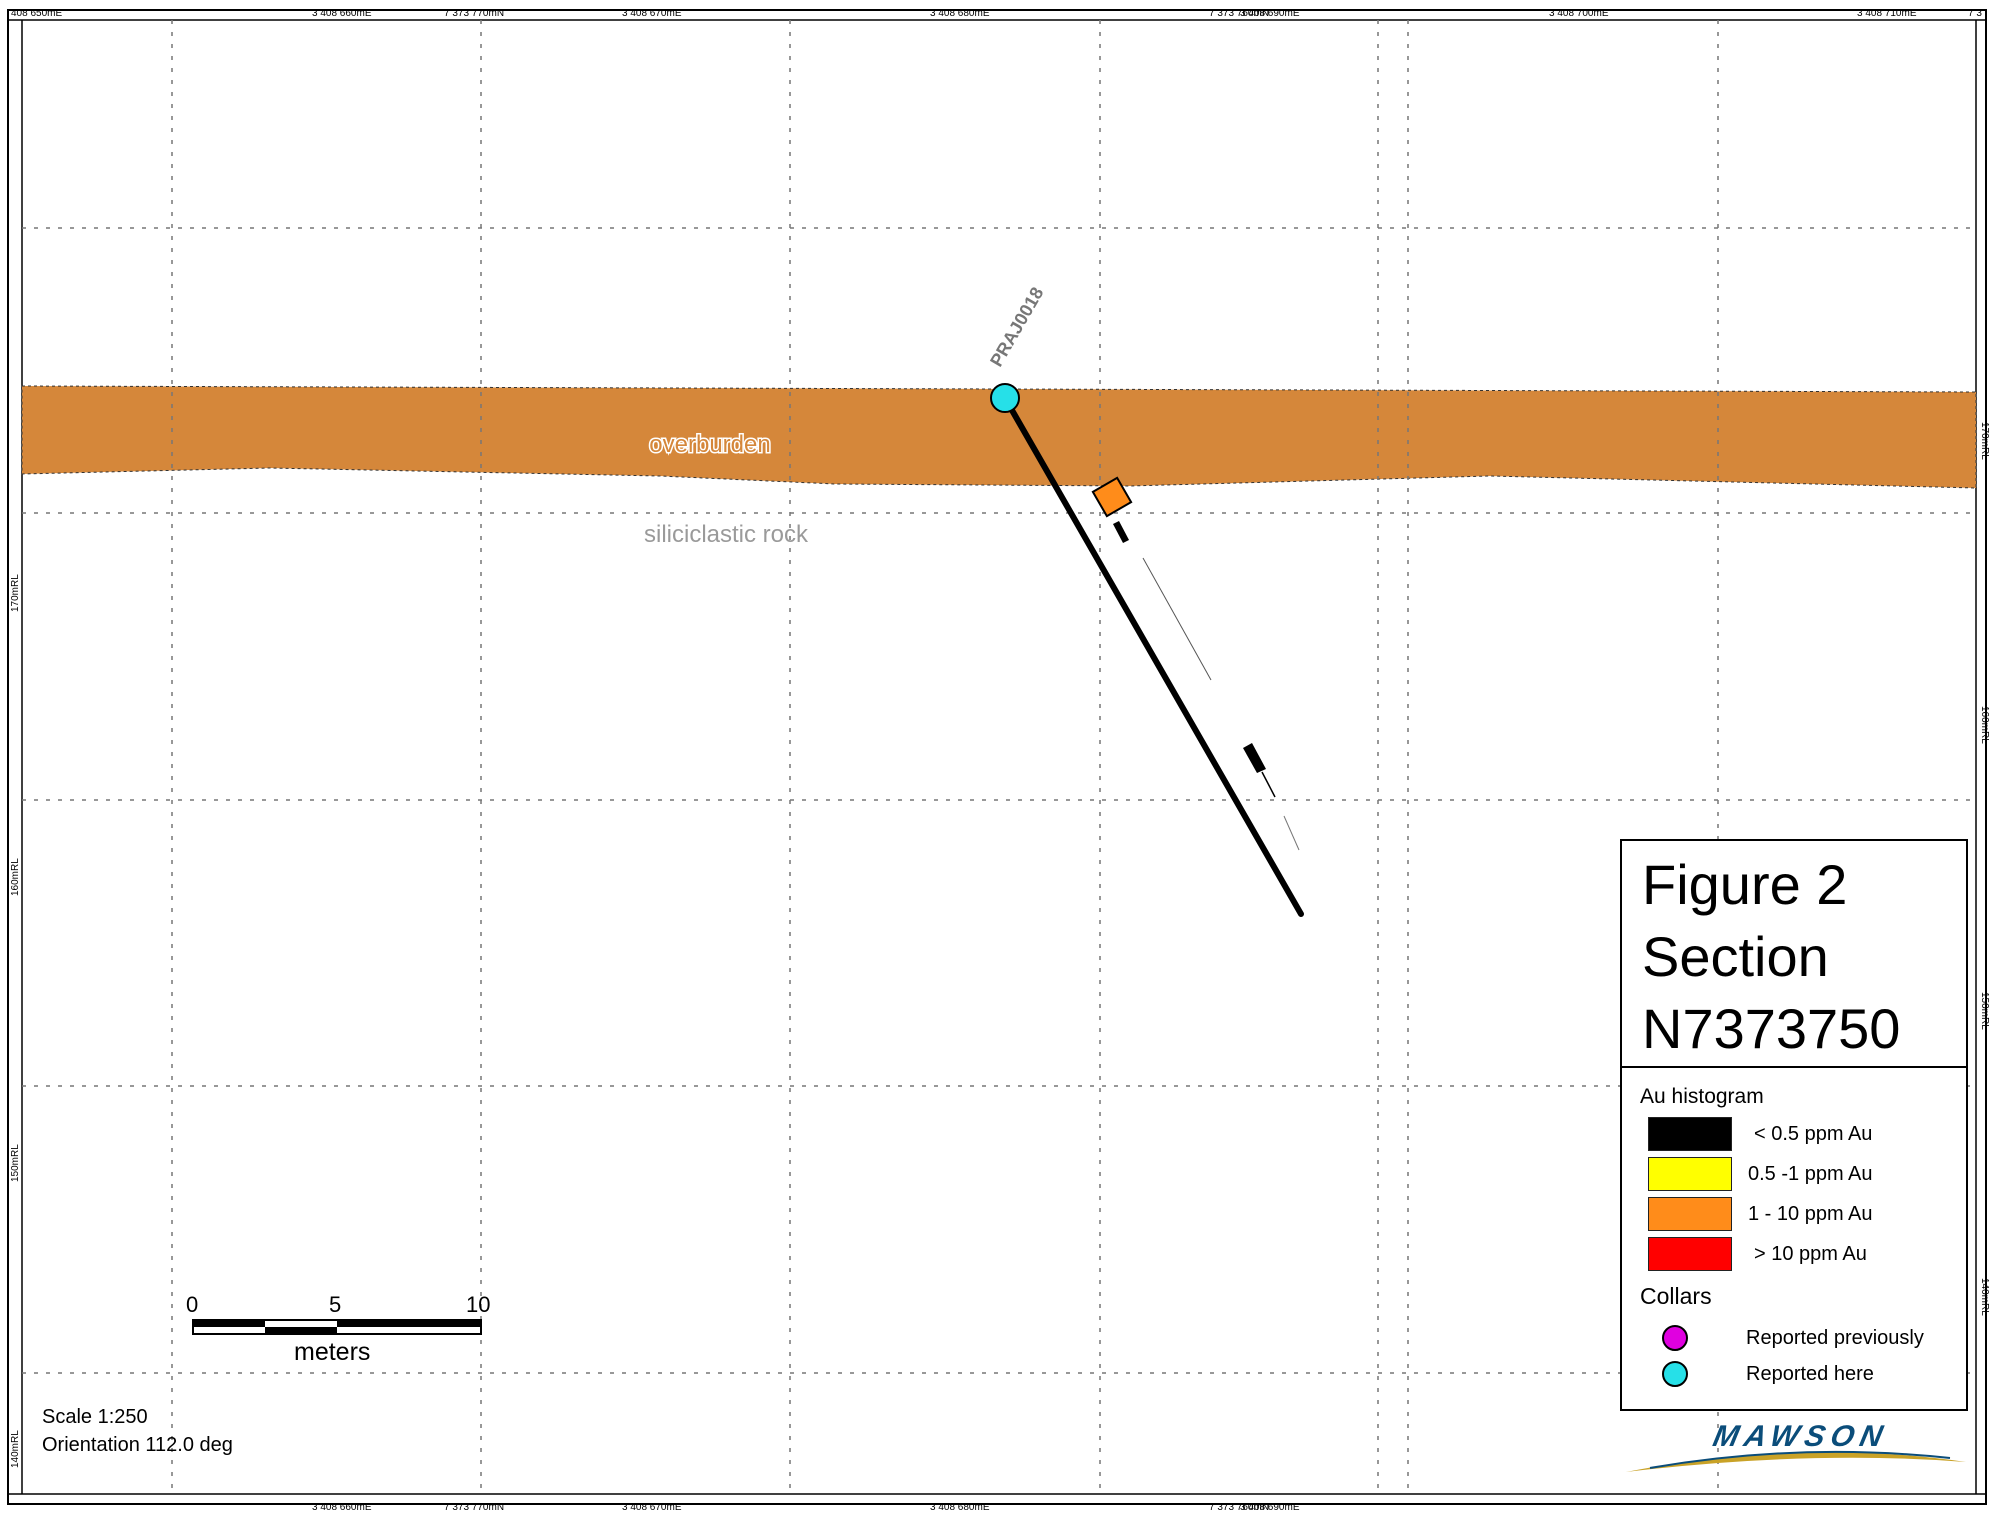  Describe the element at coordinates (726, 534) in the screenshot. I see `rock-label: siliciclastic rock` at that location.